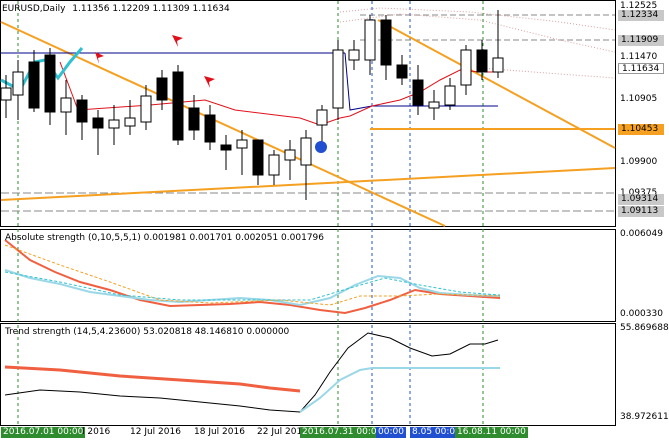 The width and height of the screenshot is (669, 443). I want to click on price-axis-label: 1.09375, so click(639, 193).